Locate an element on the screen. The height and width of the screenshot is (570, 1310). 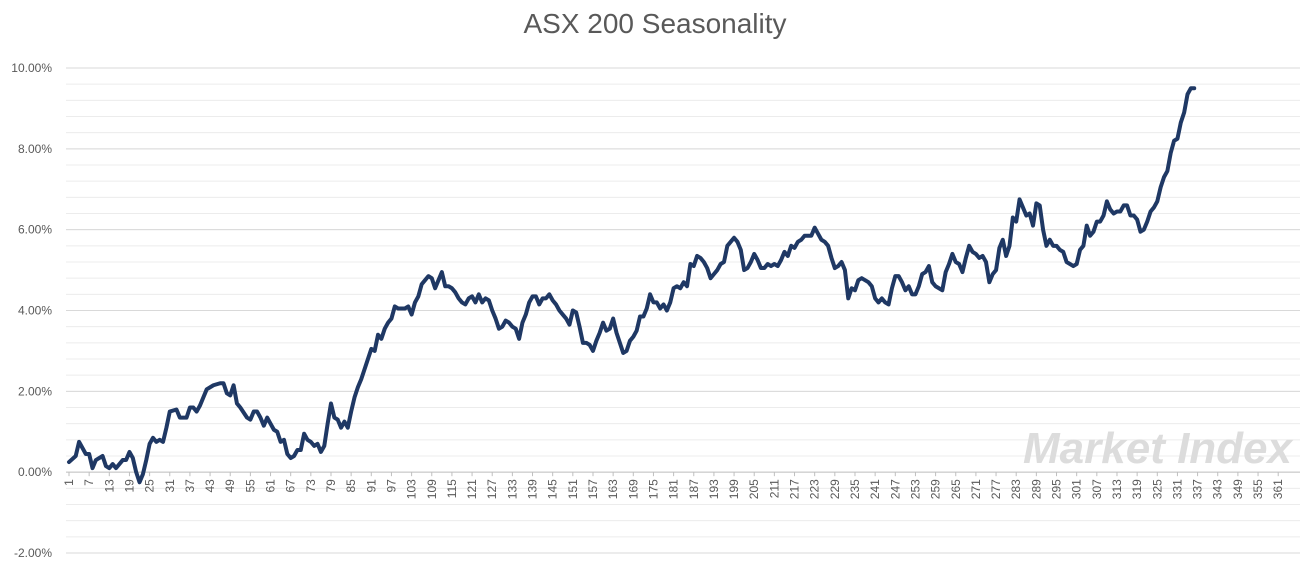
x-tick-label: 49 is located at coordinates (230, 486).